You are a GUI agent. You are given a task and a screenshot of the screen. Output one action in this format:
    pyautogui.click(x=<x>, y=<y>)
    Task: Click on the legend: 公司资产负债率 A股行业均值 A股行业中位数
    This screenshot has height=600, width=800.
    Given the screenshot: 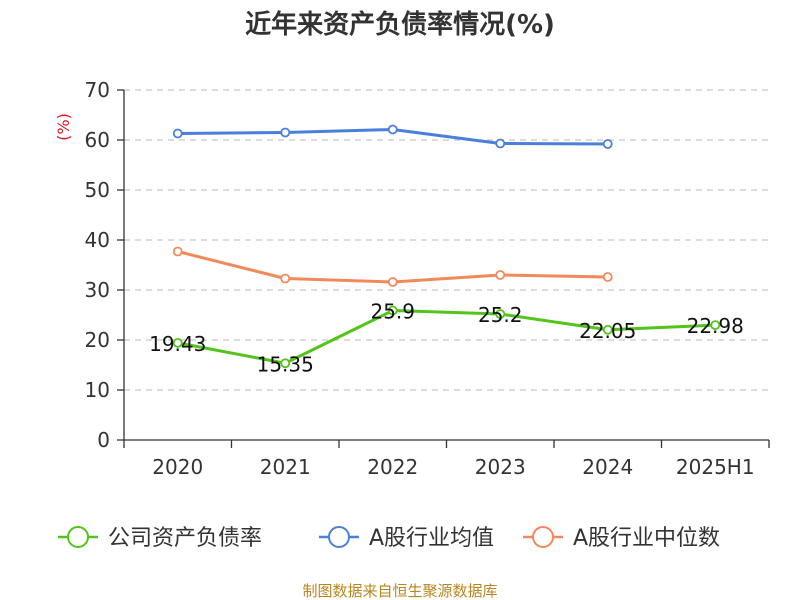 What is the action you would take?
    pyautogui.click(x=389, y=538)
    